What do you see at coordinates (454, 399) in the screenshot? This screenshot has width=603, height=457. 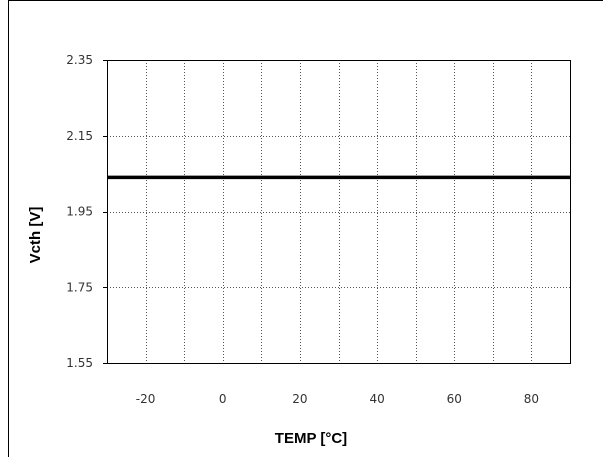 I see `x-tick-label: 60` at bounding box center [454, 399].